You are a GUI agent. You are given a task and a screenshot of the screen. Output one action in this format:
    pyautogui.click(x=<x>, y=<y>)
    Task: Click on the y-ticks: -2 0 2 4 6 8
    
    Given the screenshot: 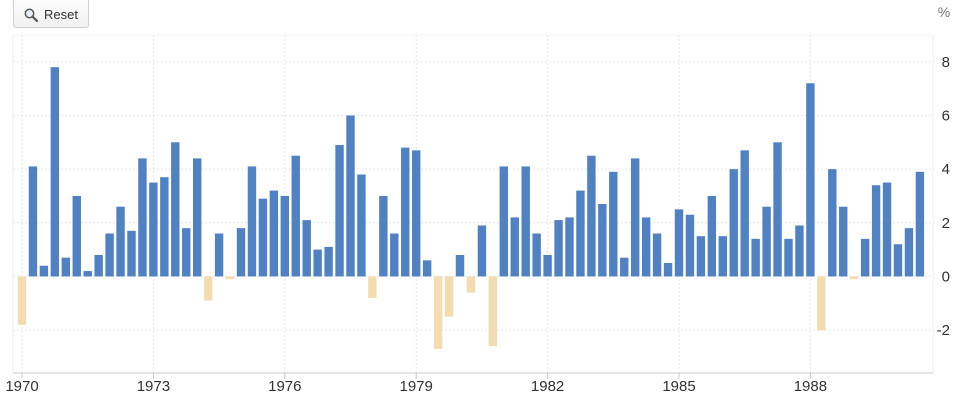 What is the action you would take?
    pyautogui.click(x=943, y=196)
    